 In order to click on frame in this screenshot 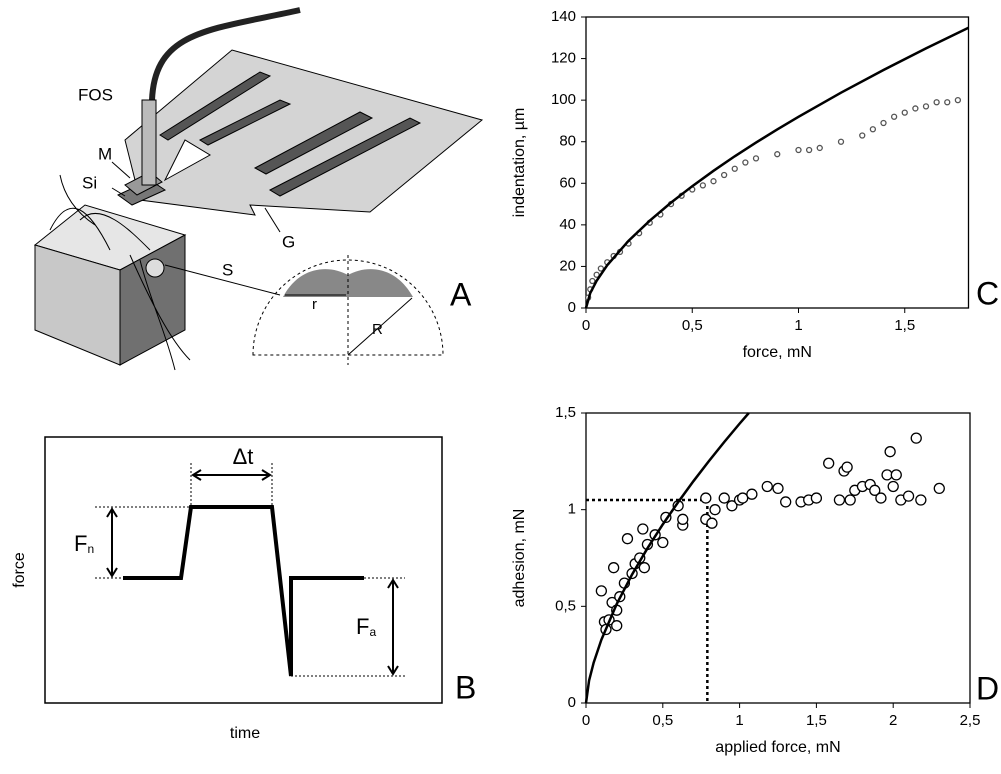, I will do `click(243, 570)`.